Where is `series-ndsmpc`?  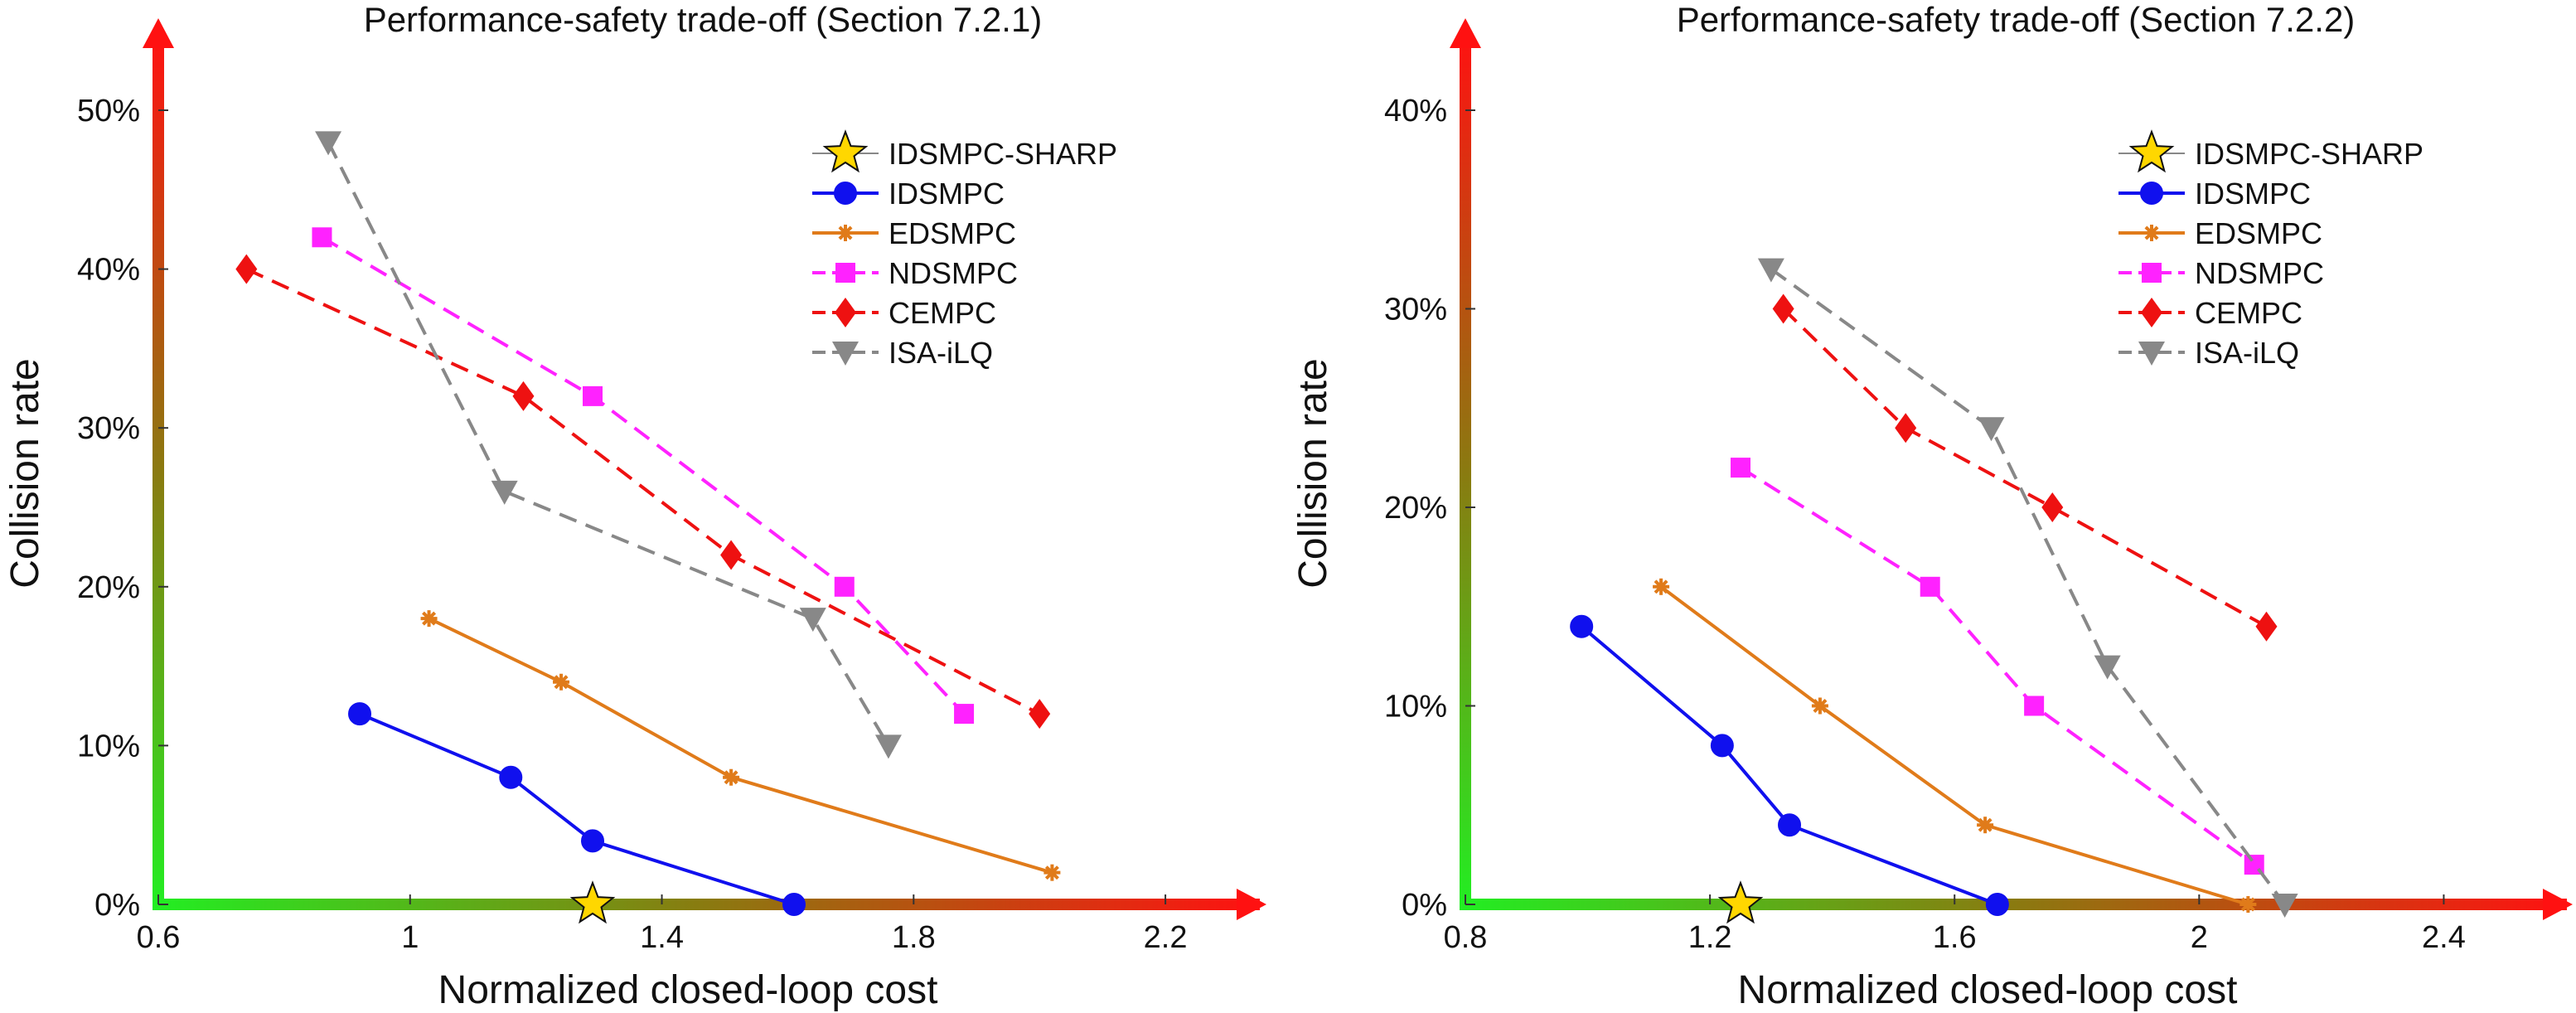 series-ndsmpc is located at coordinates (1997, 666).